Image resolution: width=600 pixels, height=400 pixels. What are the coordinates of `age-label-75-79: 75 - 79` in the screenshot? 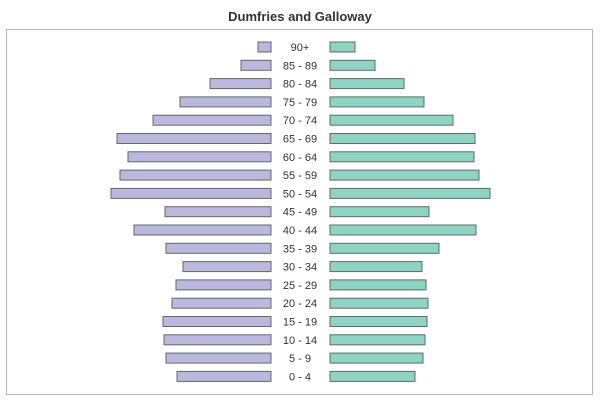 It's located at (300, 103).